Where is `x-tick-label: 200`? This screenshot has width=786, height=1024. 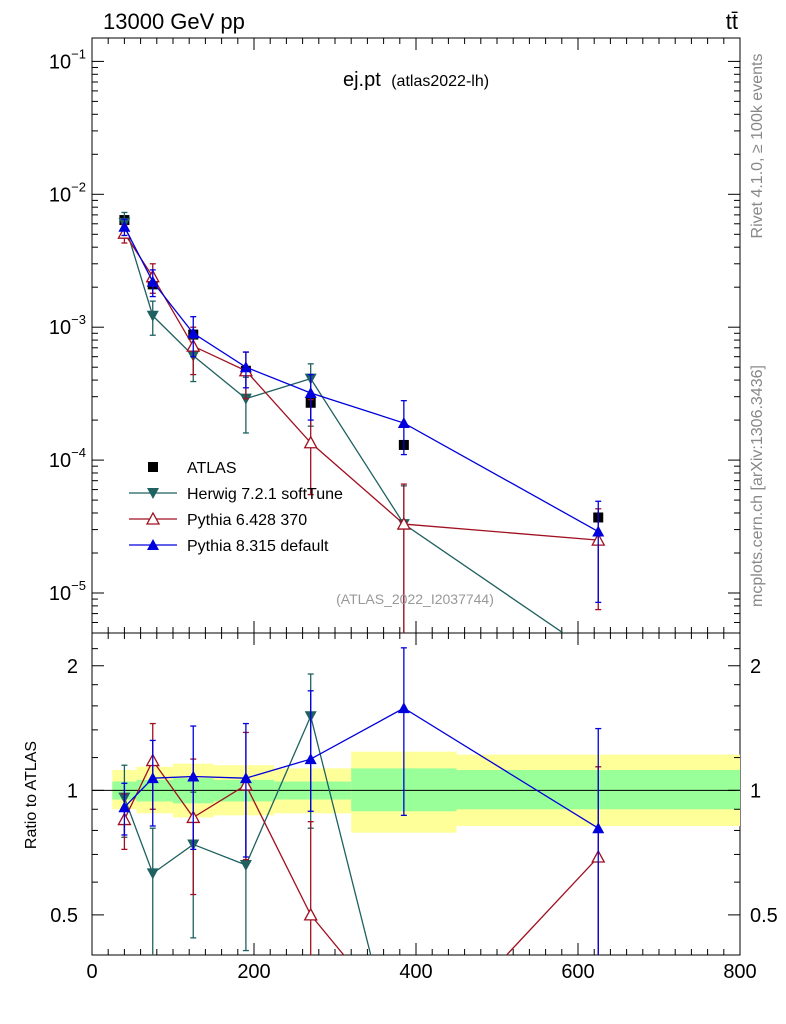
x-tick-label: 200 is located at coordinates (253, 972).